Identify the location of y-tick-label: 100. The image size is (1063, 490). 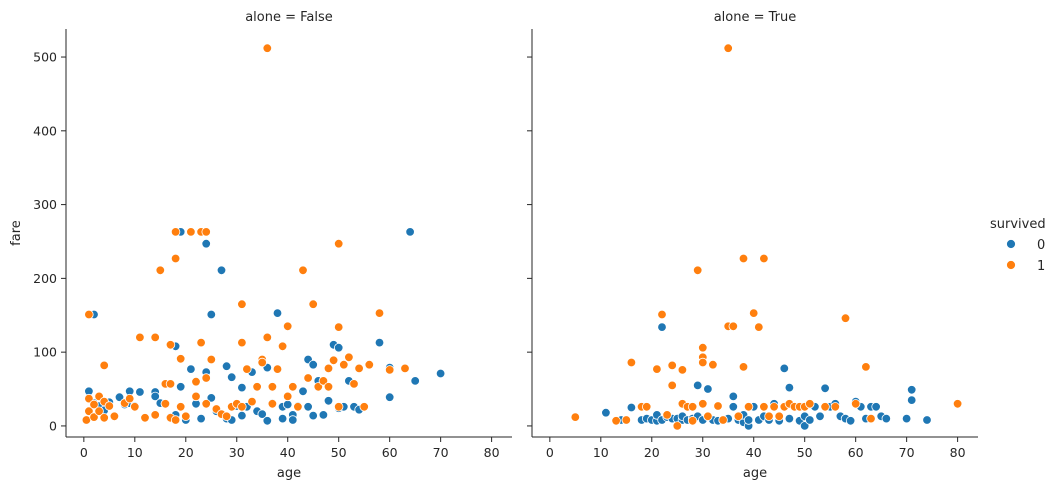
(45, 352).